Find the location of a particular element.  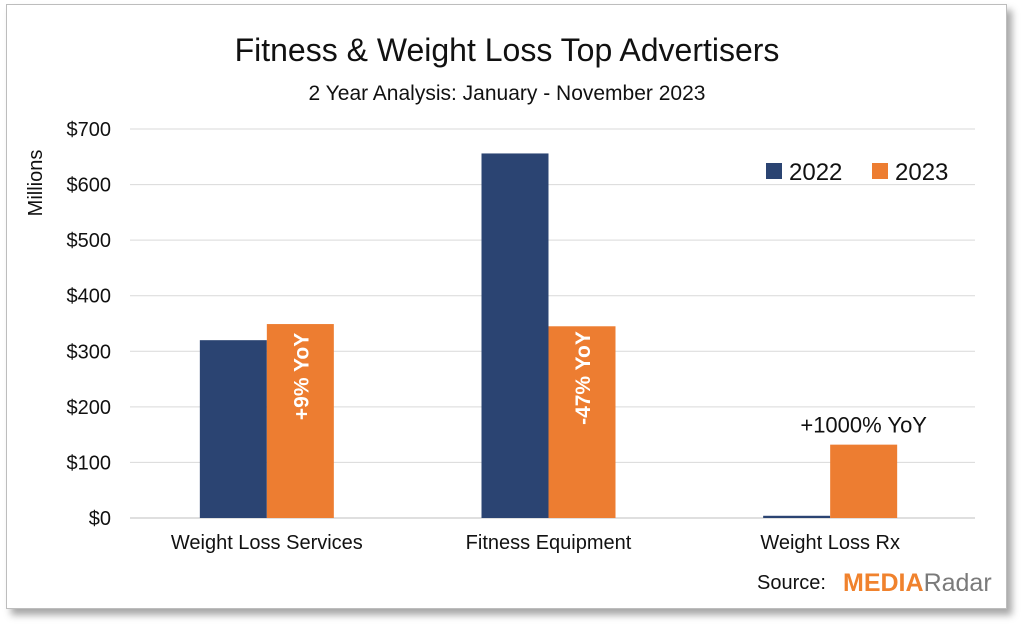

legend-label-2023: 2023 is located at coordinates (921, 172).